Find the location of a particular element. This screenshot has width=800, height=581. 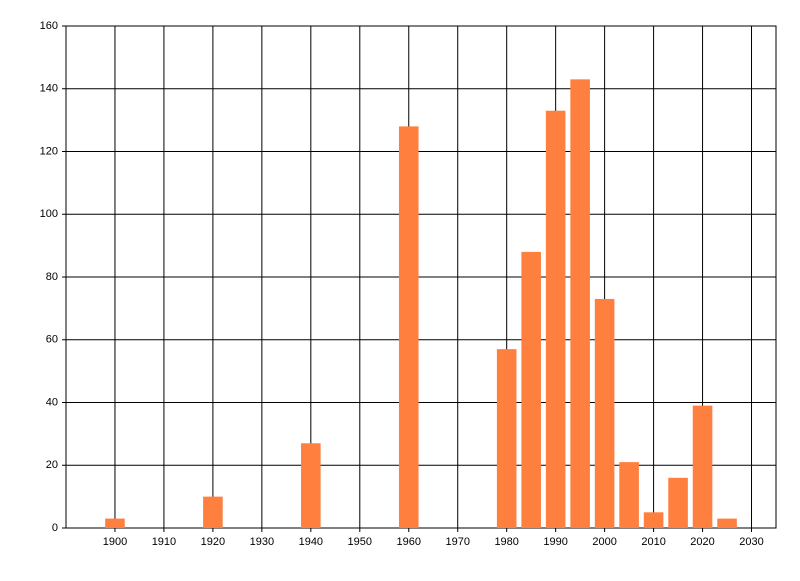

y-tick-label: 80 is located at coordinates (52, 277).